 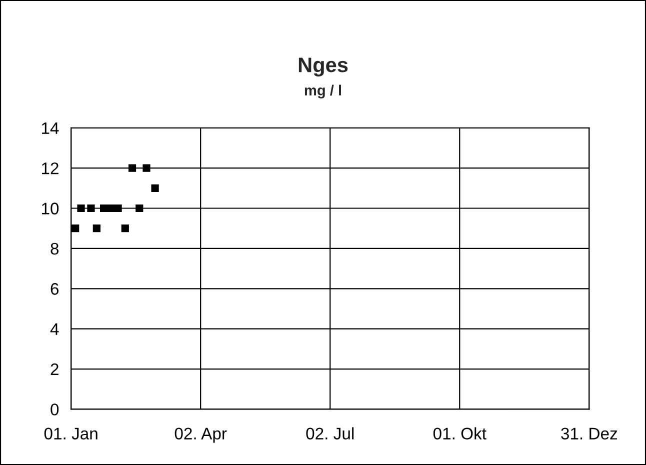 I want to click on y-tick-label: 10, so click(x=50, y=208).